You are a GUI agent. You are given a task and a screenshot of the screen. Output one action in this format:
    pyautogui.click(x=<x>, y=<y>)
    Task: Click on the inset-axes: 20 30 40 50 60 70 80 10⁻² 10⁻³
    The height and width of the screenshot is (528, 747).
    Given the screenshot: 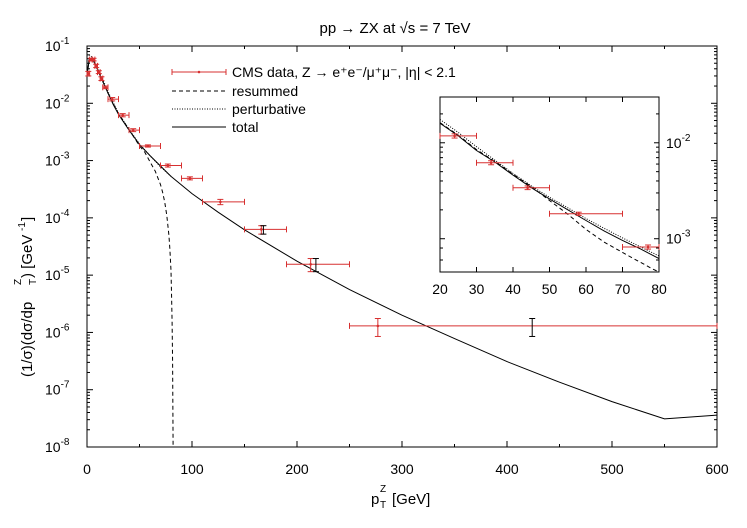 What is the action you would take?
    pyautogui.click(x=561, y=197)
    